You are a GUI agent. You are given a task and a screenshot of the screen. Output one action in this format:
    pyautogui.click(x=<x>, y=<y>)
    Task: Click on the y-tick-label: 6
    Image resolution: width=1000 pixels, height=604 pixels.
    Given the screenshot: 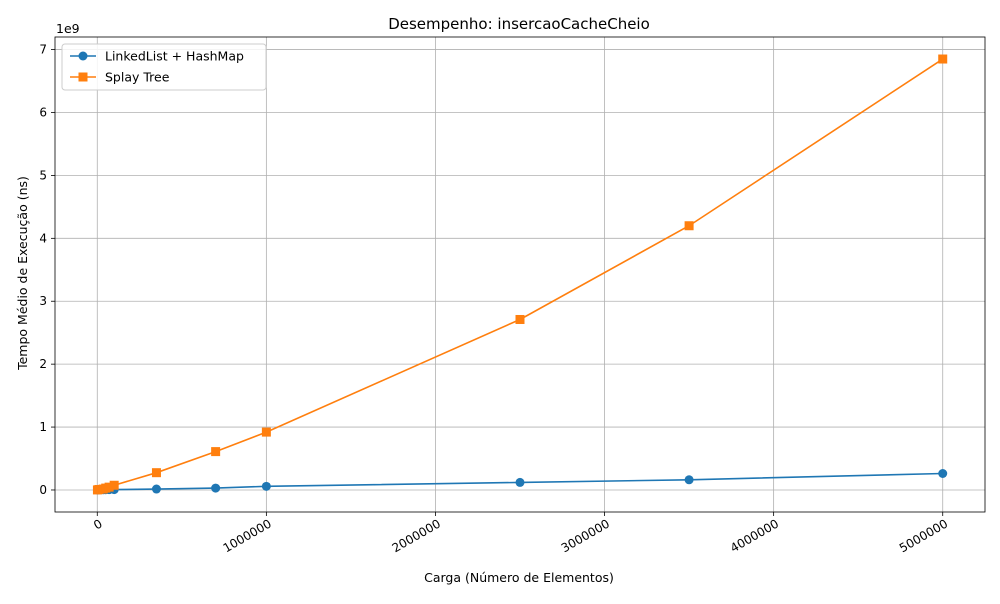 What is the action you would take?
    pyautogui.click(x=43, y=112)
    